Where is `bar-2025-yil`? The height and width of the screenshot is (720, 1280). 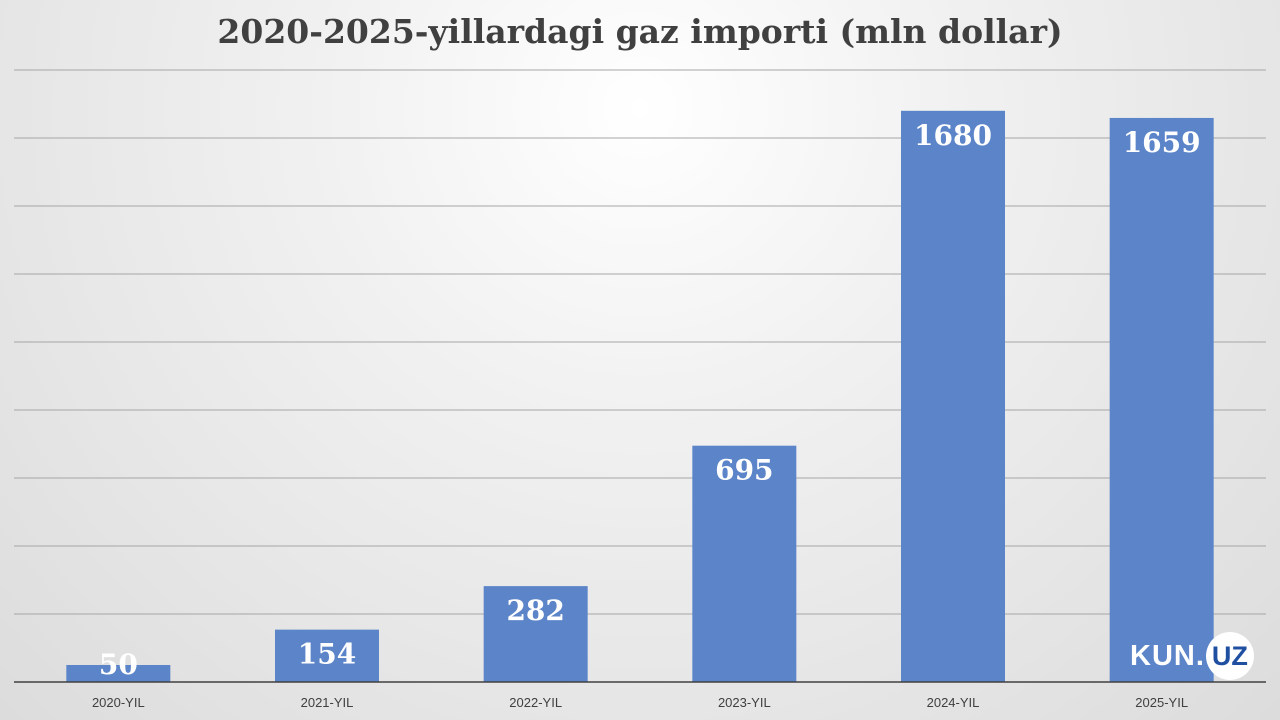 bar-2025-yil is located at coordinates (1161, 399).